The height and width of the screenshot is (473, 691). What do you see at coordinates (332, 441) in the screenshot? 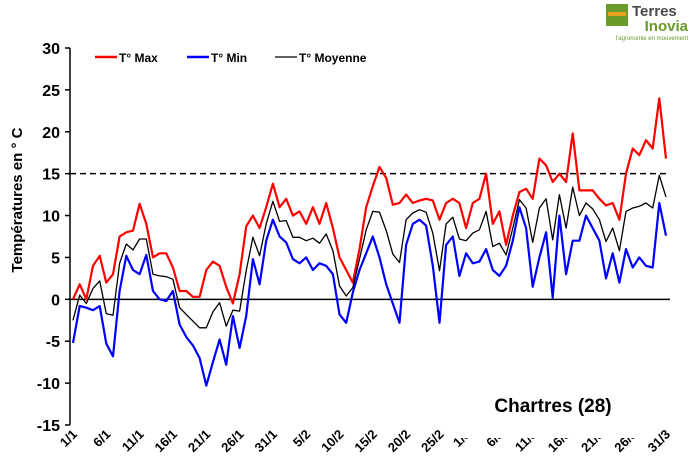
I see `x-tick-label: 10/2` at bounding box center [332, 441].